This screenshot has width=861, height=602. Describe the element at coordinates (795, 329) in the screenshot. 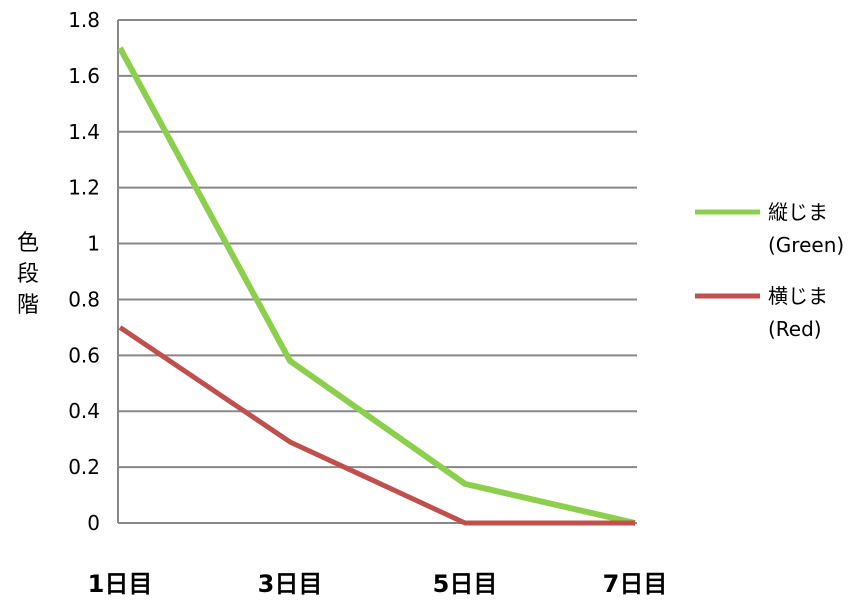

I see `legend-label-sub: (Red)` at that location.